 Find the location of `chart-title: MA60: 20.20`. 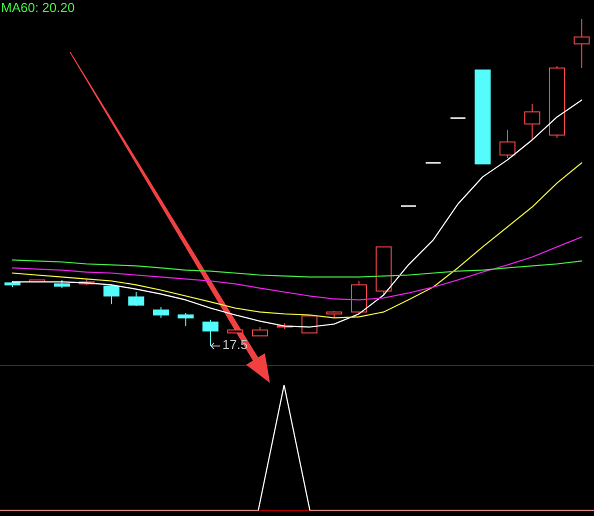

chart-title: MA60: 20.20 is located at coordinates (38, 7).